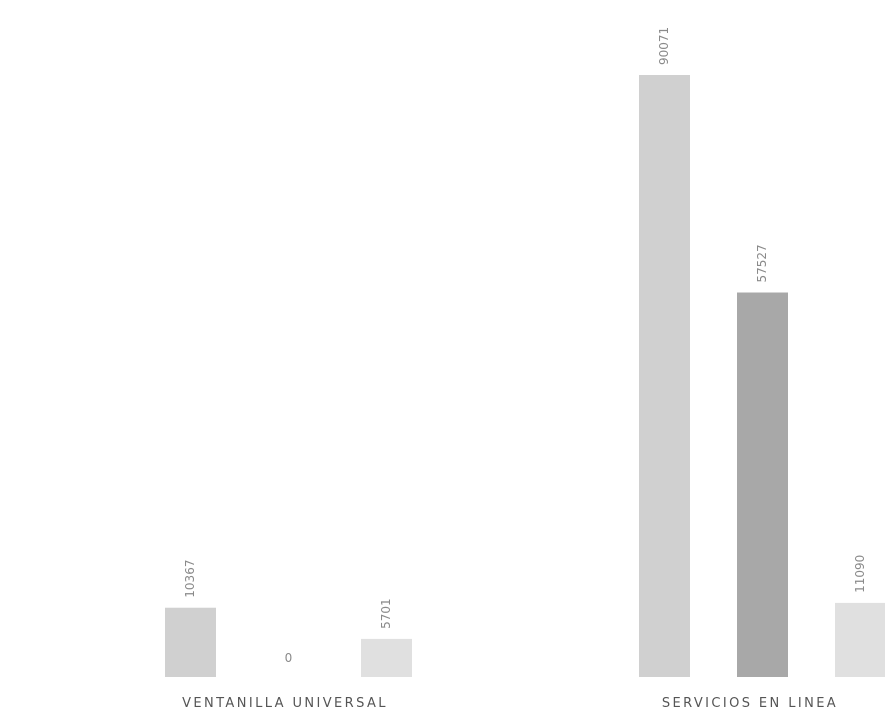 Image resolution: width=885 pixels, height=715 pixels. What do you see at coordinates (289, 658) in the screenshot?
I see `data-label-1-0: 0` at bounding box center [289, 658].